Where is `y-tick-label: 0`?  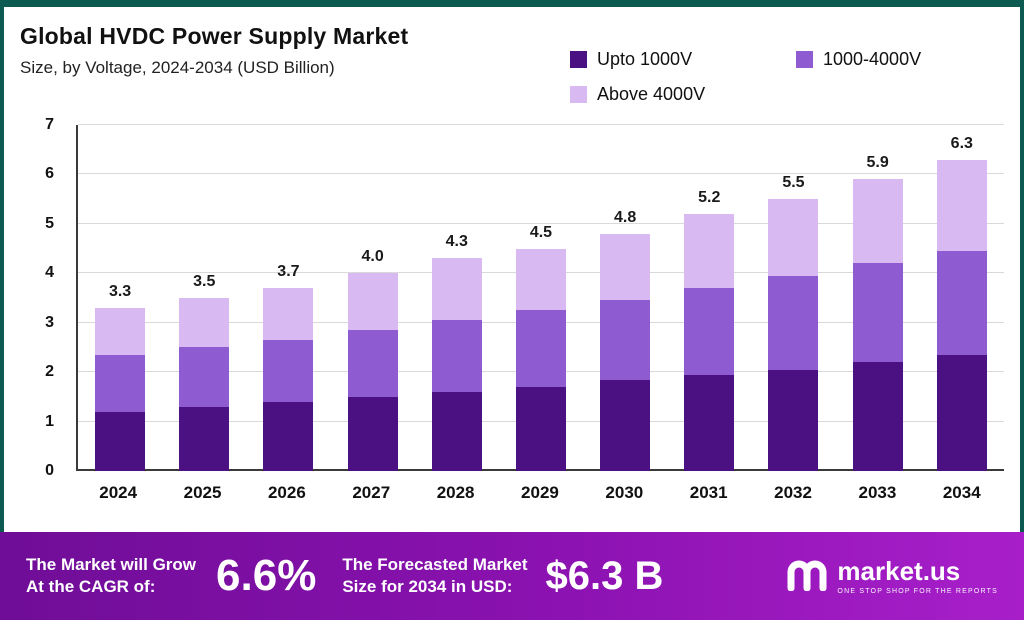
y-tick-label: 0 is located at coordinates (49, 470).